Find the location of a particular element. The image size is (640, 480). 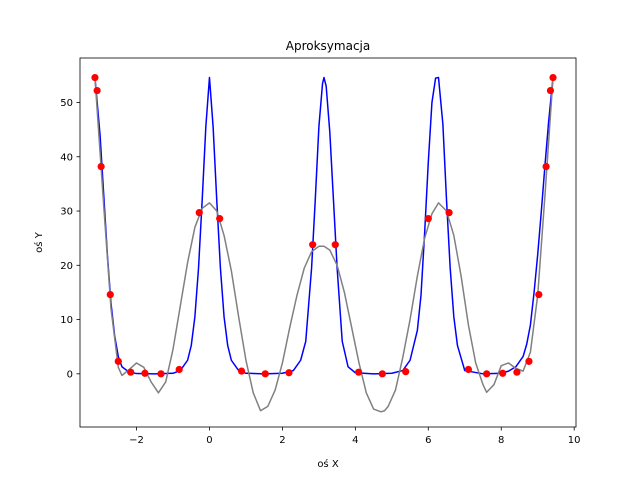

x-tick-label: 6 is located at coordinates (428, 440).